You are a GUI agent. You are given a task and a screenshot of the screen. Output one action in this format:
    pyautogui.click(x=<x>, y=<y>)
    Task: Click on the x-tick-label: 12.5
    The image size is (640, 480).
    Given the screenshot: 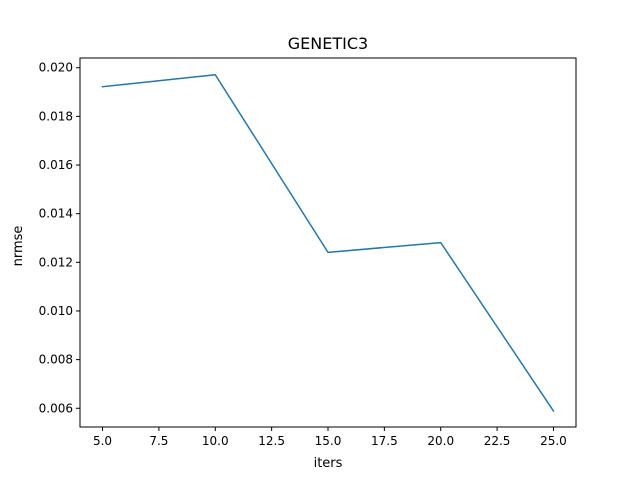 What is the action you would take?
    pyautogui.click(x=271, y=441)
    